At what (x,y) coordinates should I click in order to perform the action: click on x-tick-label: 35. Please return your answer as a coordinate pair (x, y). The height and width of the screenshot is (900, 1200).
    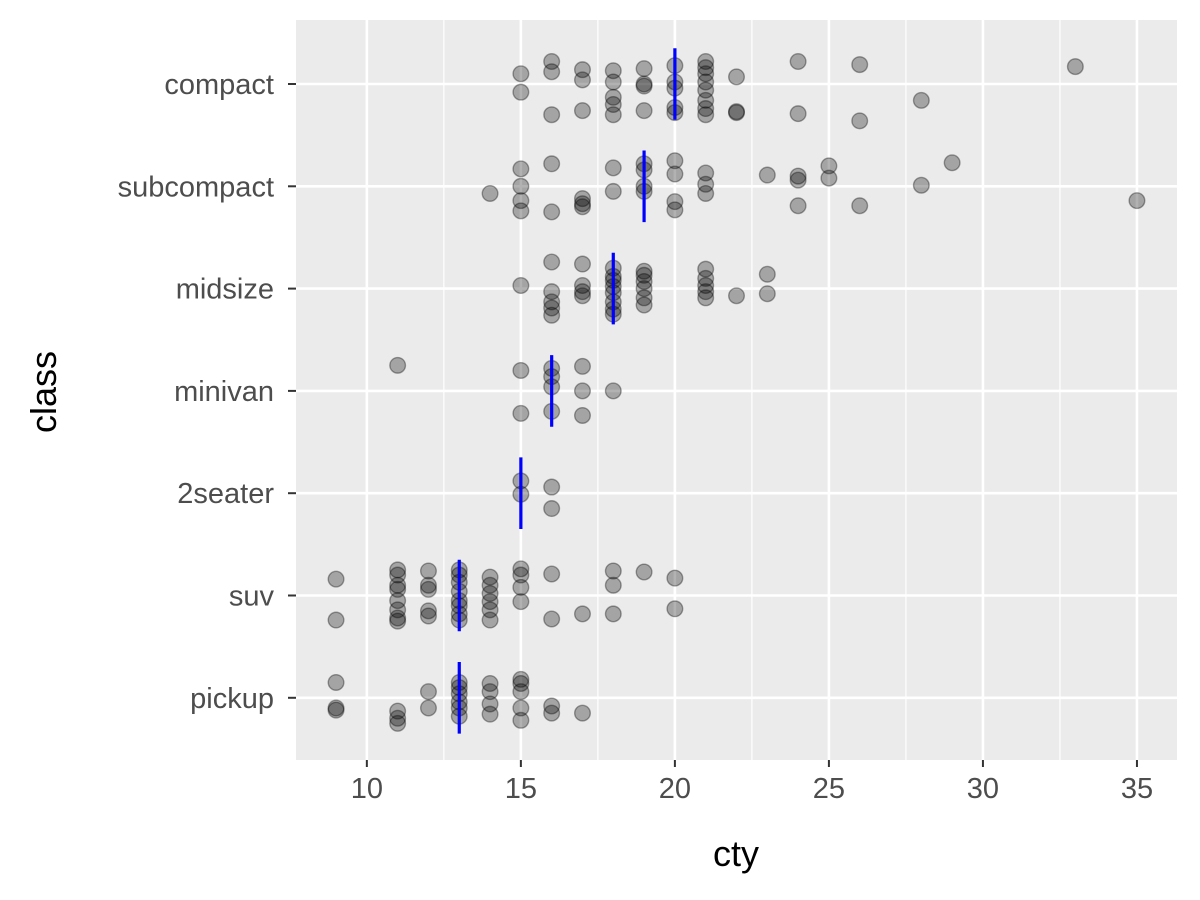
    Looking at the image, I should click on (1137, 789).